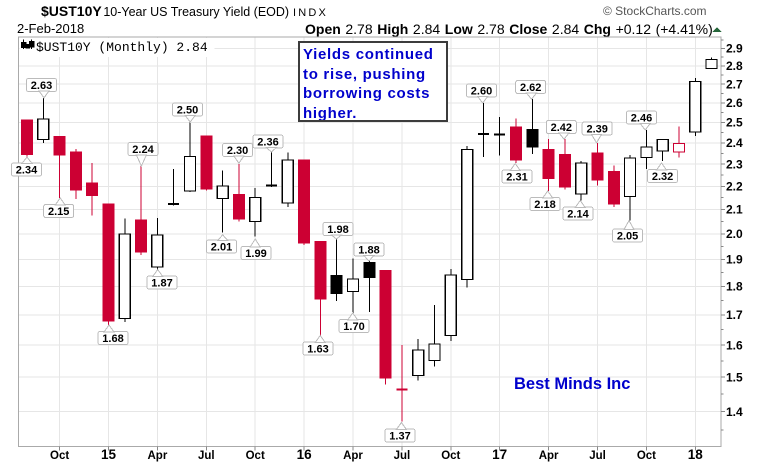 Image resolution: width=780 pixels, height=469 pixels. What do you see at coordinates (267, 143) in the screenshot?
I see `svg-text: 2.36` at bounding box center [267, 143].